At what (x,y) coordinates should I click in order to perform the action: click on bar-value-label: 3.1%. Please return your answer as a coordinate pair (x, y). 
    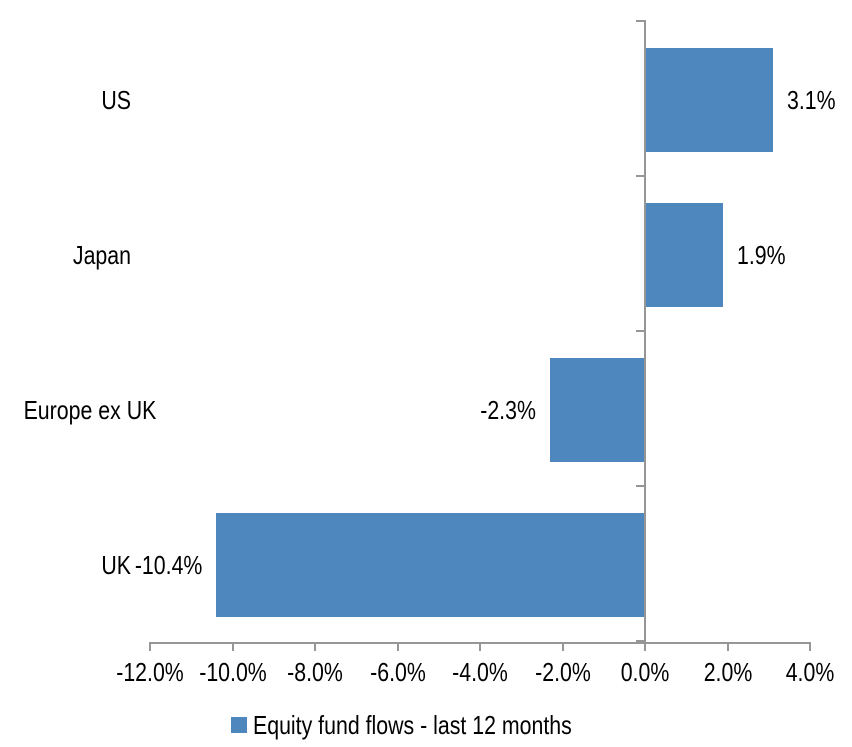
    Looking at the image, I should click on (811, 99).